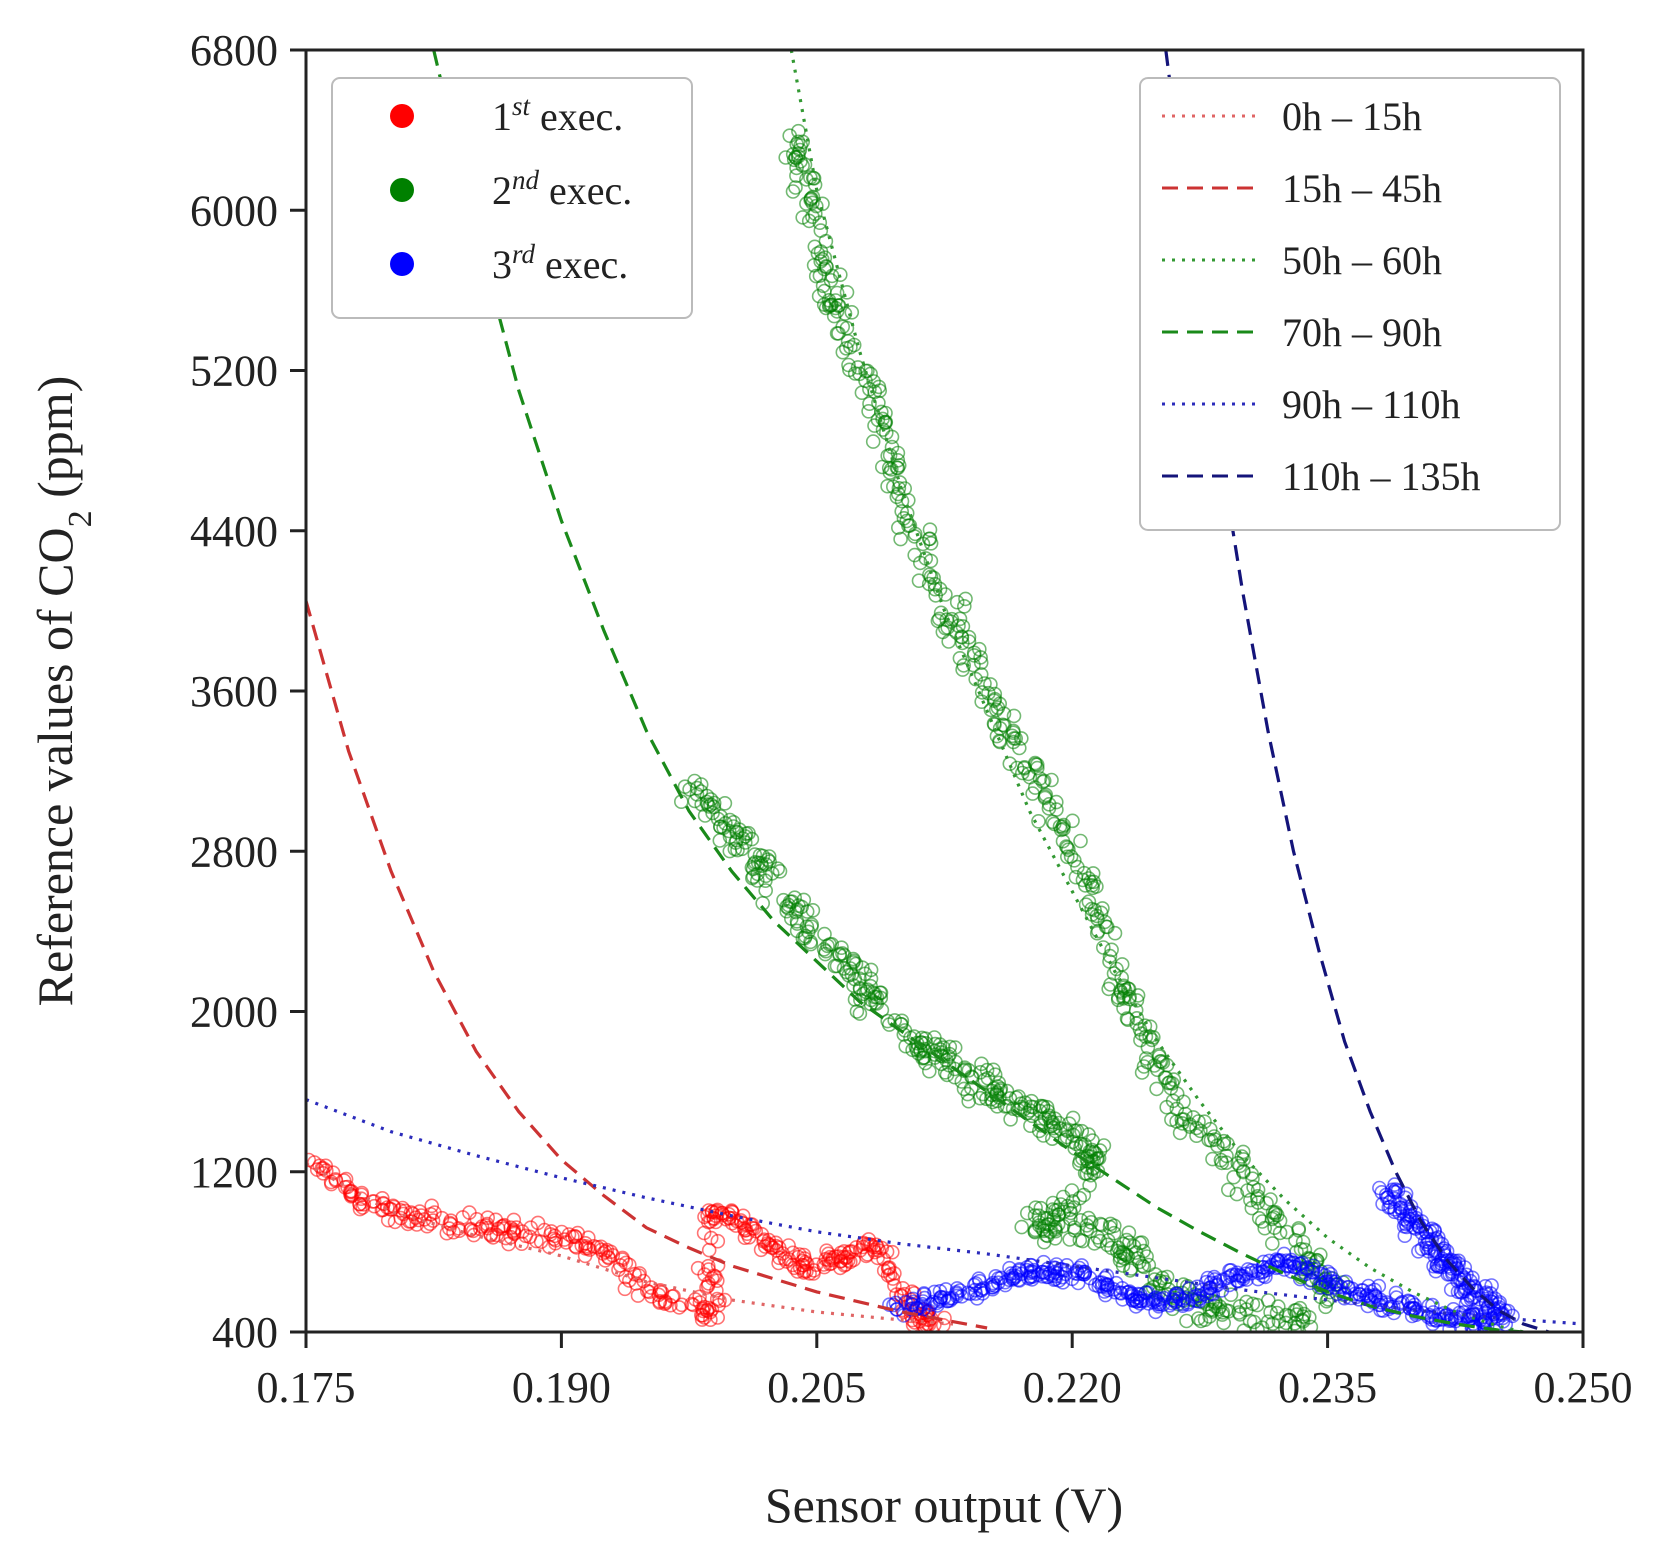 The height and width of the screenshot is (1546, 1673). Describe the element at coordinates (560, 263) in the screenshot. I see `legend-label-exec-3: 3rd exec.` at that location.